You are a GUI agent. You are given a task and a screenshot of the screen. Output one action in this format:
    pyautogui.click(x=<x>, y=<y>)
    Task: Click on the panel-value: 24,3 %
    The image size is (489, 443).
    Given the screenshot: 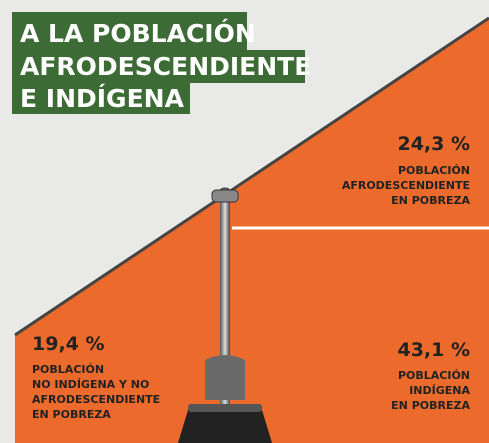 What is the action you would take?
    pyautogui.click(x=433, y=144)
    